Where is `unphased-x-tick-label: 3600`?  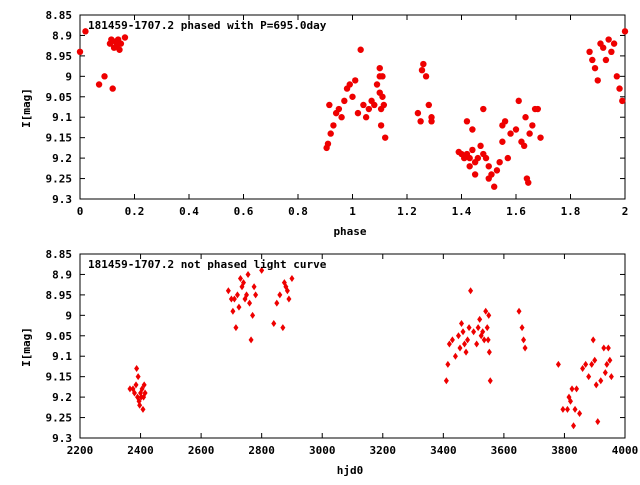
unphased-x-tick-label: 3600 is located at coordinates (504, 450).